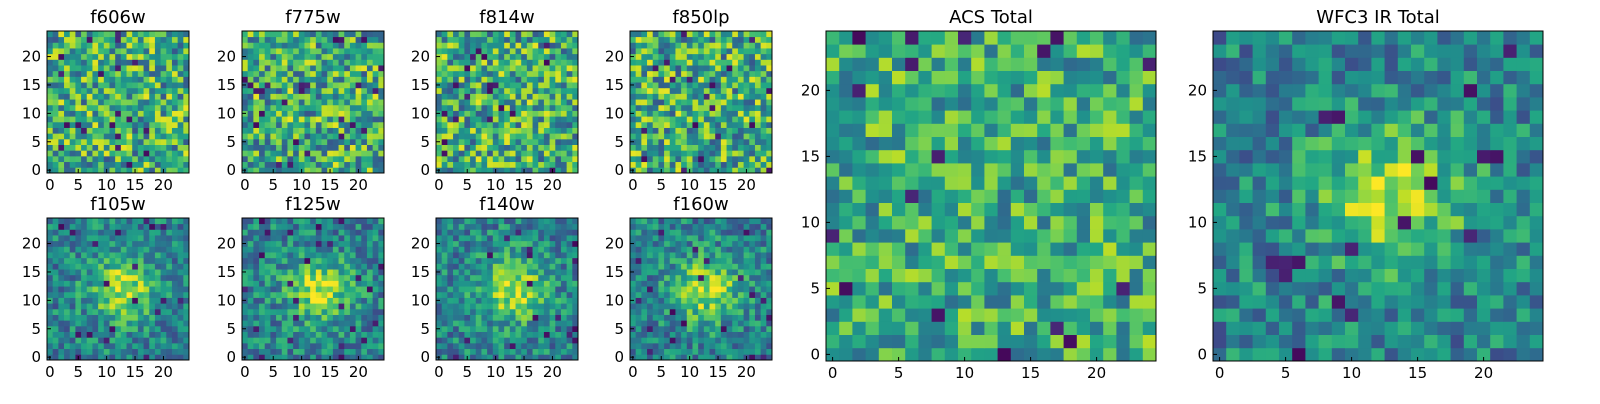 Image resolution: width=1600 pixels, height=404 pixels. What do you see at coordinates (301, 185) in the screenshot?
I see `x-tick-label: 10` at bounding box center [301, 185].